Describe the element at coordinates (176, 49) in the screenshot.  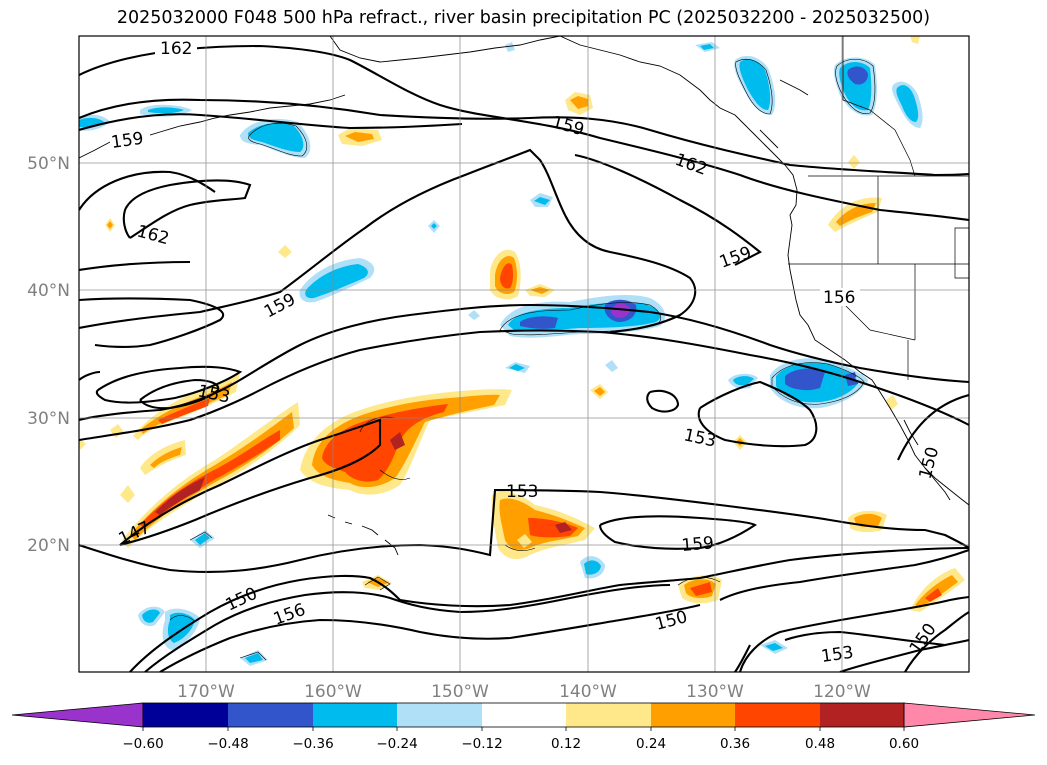
I see `contour-label: 162` at that location.